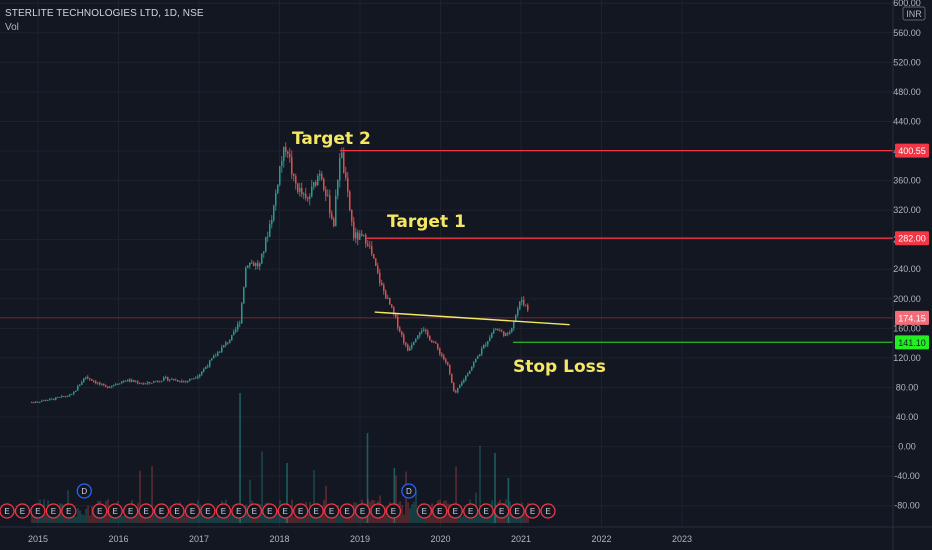  I want to click on trendline-layer, so click(472, 318).